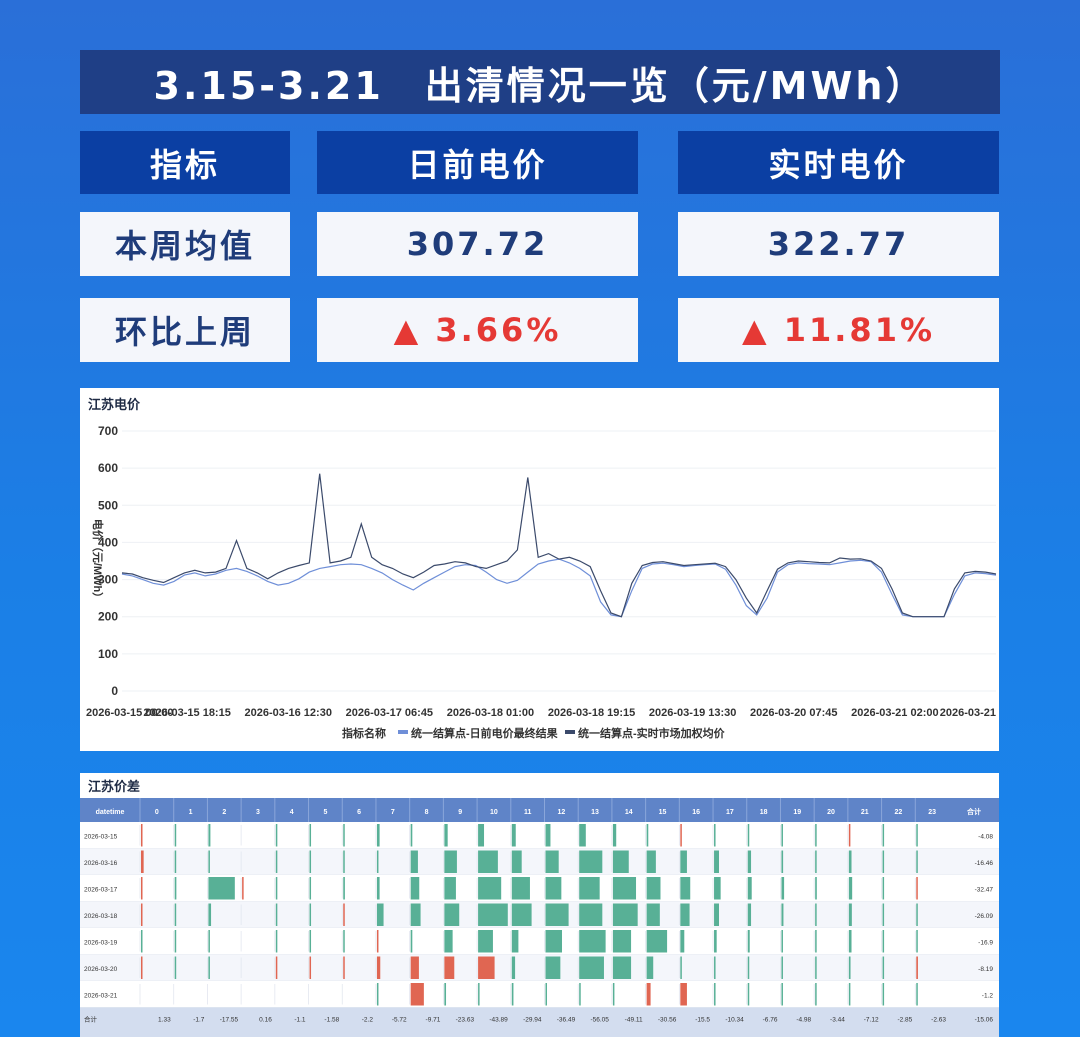 Image resolution: width=1080 pixels, height=1037 pixels. Describe the element at coordinates (831, 812) in the screenshot. I see `hour-header: 20` at that location.